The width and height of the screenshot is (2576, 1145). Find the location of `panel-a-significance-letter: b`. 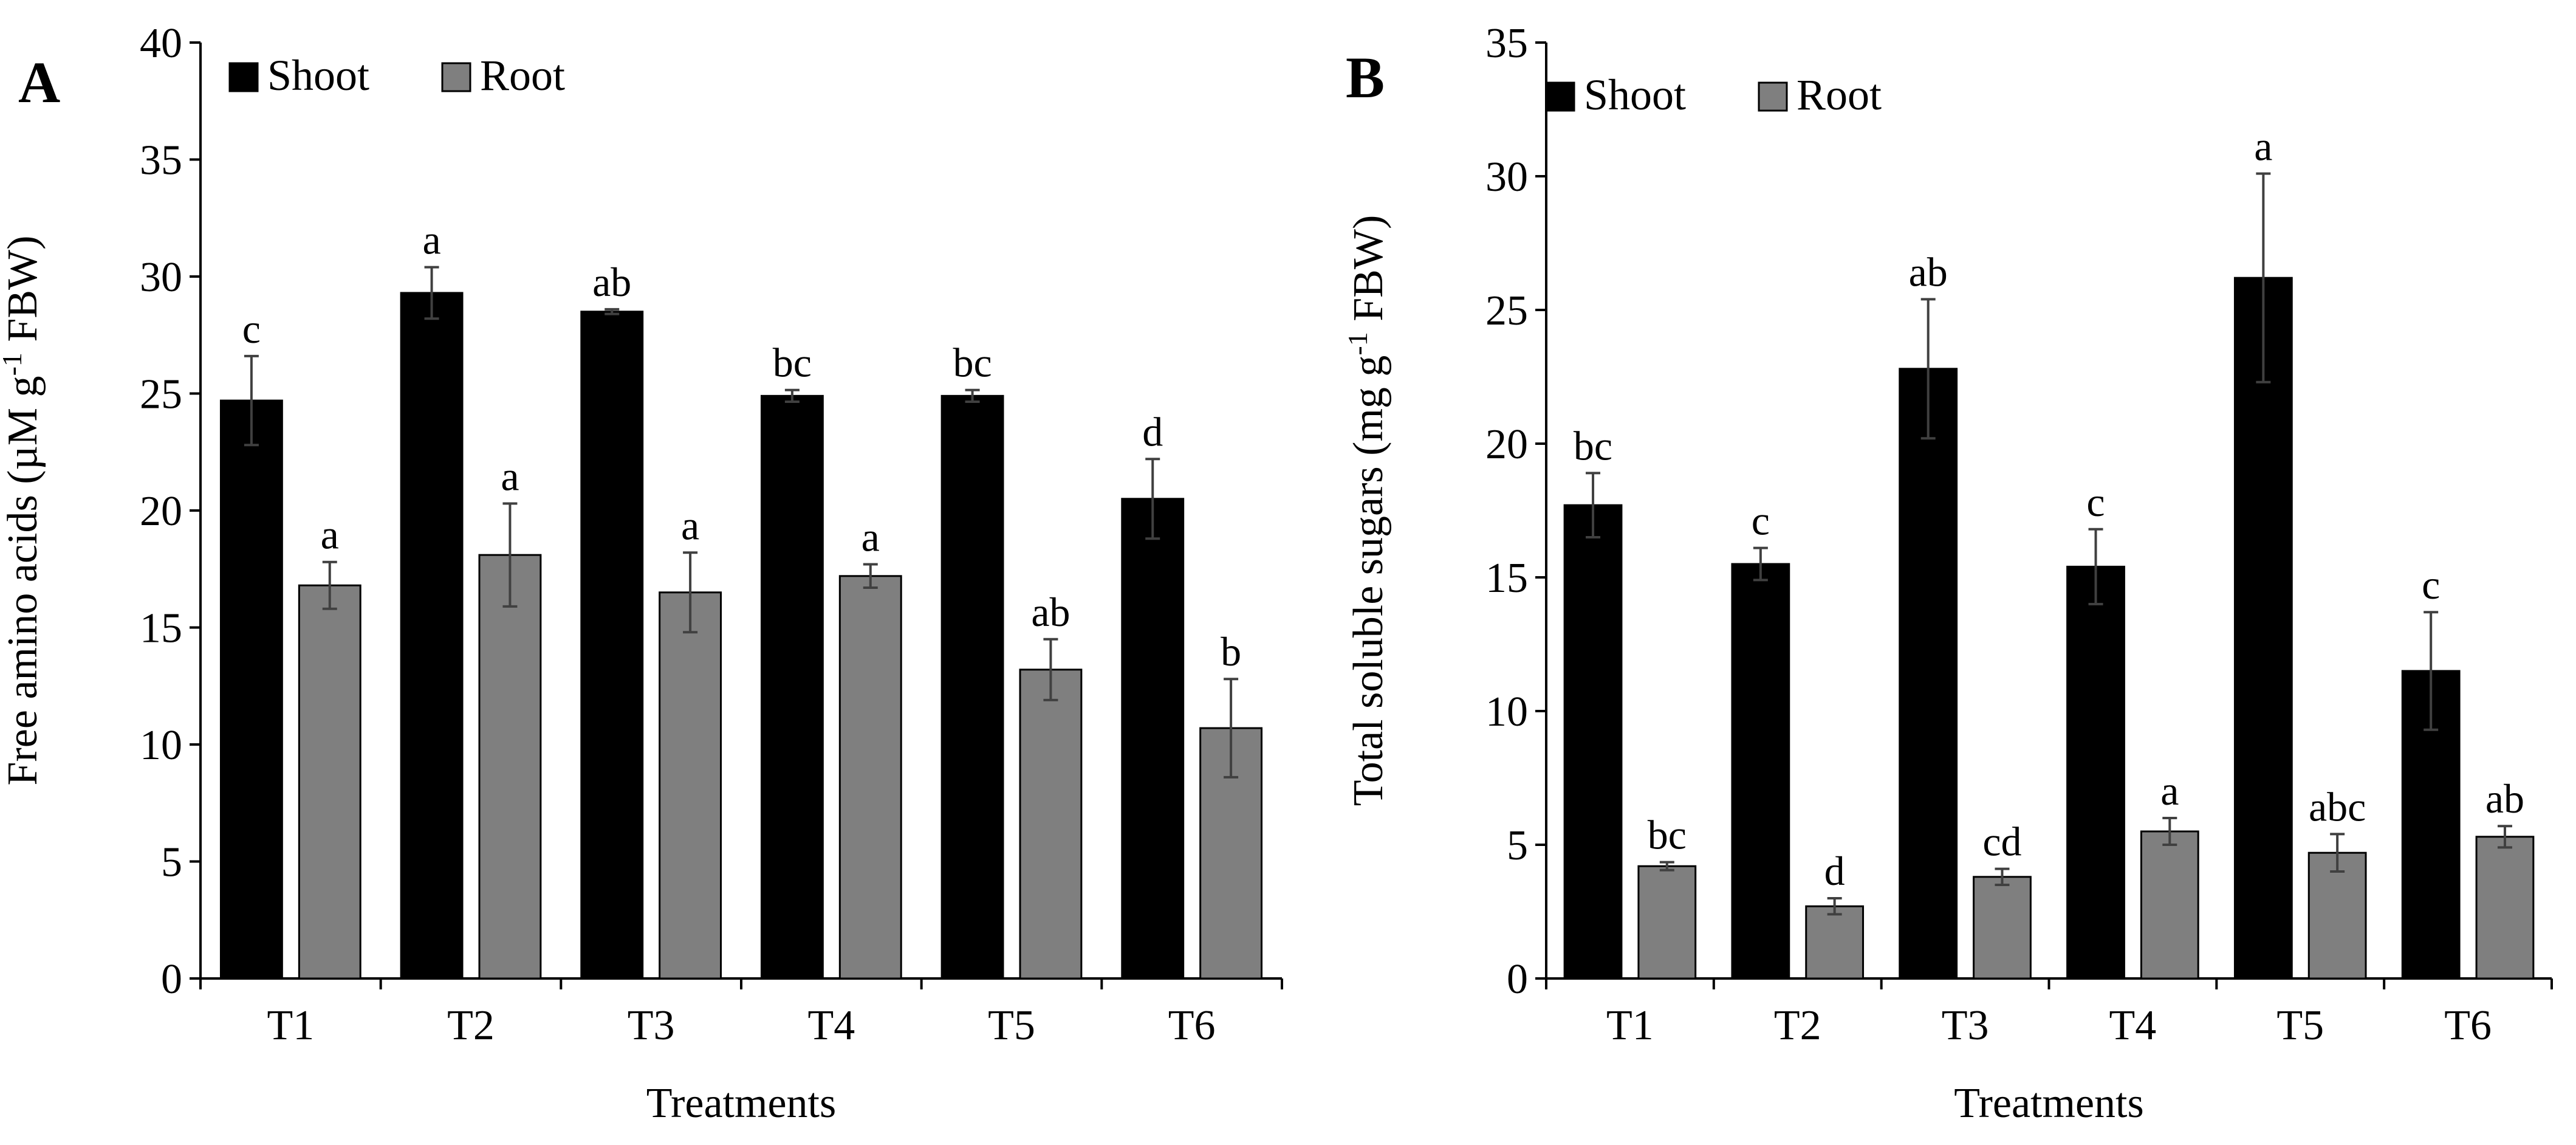

panel-a-significance-letter: b is located at coordinates (1231, 651).